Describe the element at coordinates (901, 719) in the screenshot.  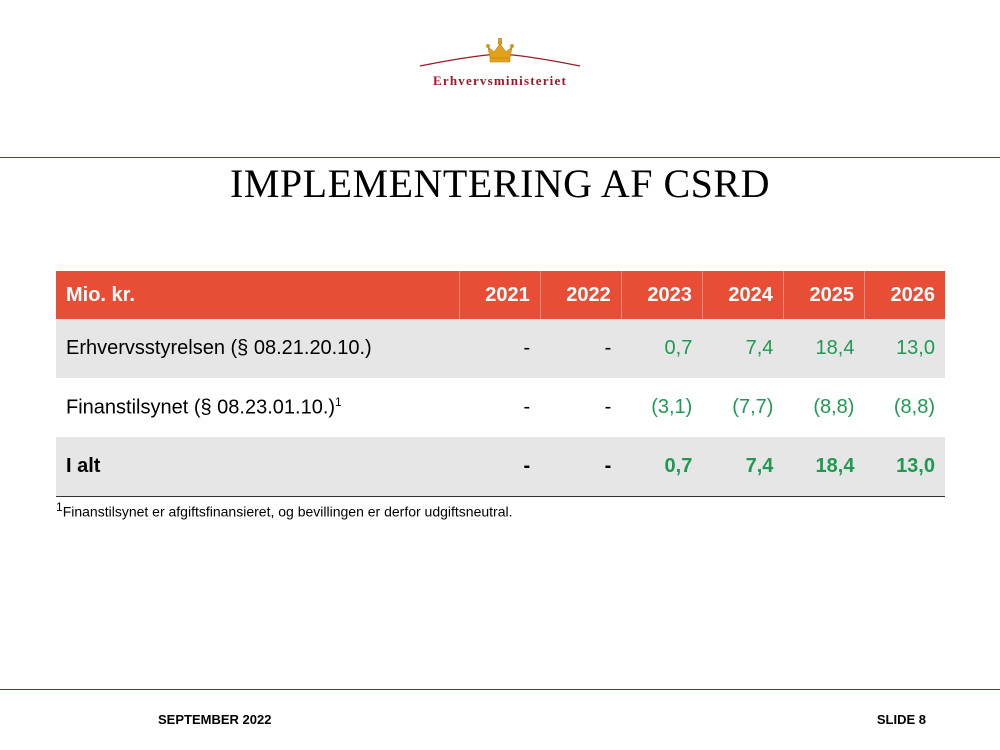
I see `slide-number: SLIDE 8` at that location.